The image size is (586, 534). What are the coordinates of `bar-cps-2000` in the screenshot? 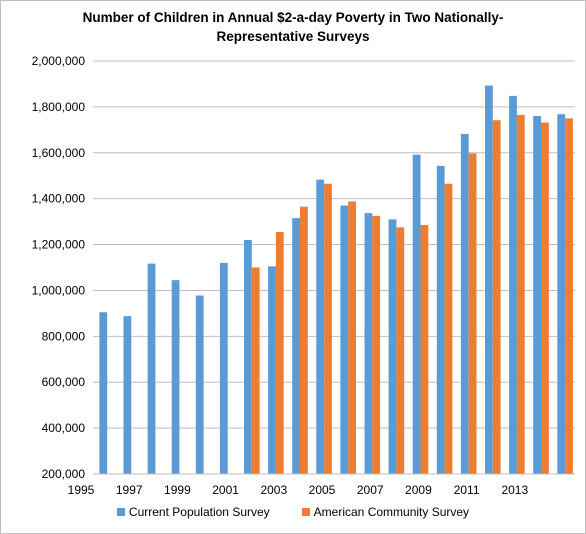 It's located at (223, 368).